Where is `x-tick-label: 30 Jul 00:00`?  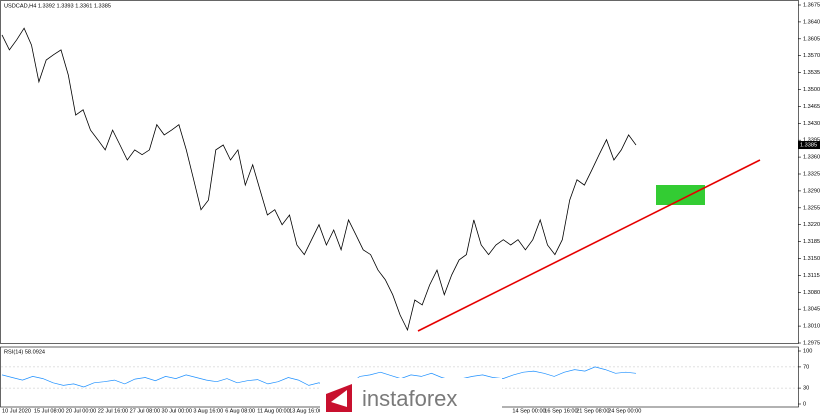 x-tick-label: 30 Jul 00:00 is located at coordinates (177, 411).